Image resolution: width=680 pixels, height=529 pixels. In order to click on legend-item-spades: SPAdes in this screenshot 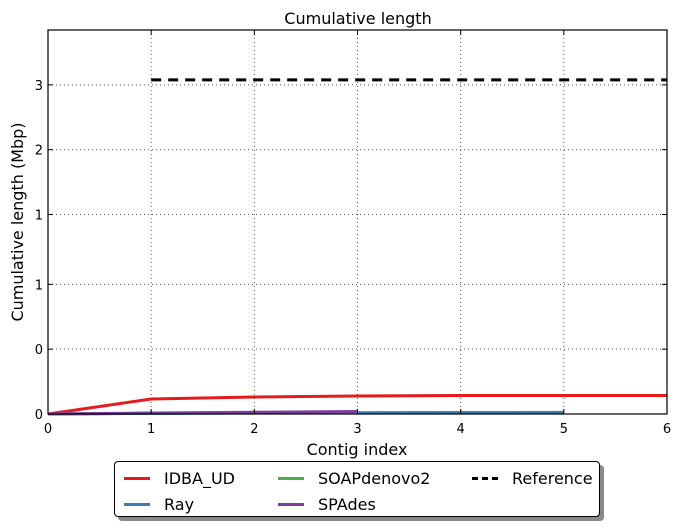, I will do `click(327, 504)`.